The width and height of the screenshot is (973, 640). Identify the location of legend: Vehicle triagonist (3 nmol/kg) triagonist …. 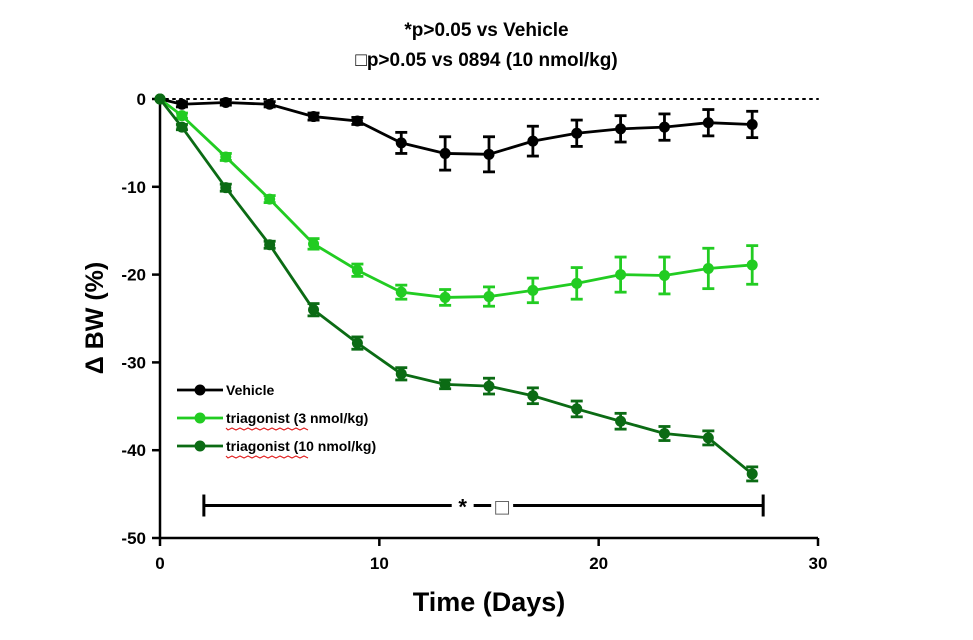
(276, 420).